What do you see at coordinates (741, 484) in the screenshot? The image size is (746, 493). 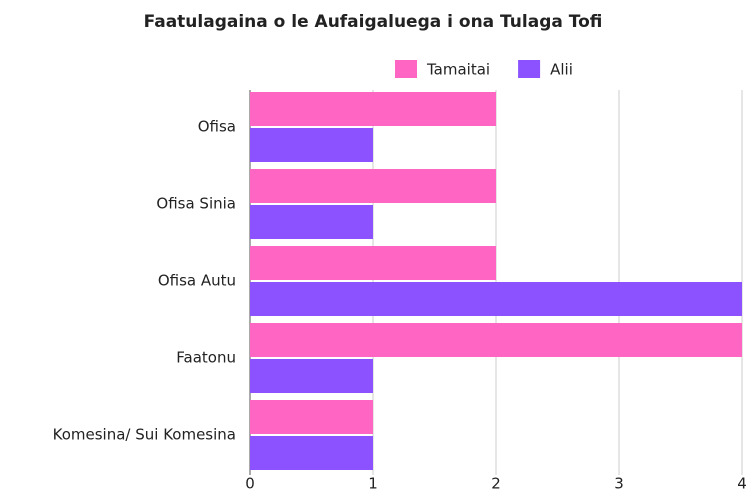 I see `x-tick-label: 4` at bounding box center [741, 484].